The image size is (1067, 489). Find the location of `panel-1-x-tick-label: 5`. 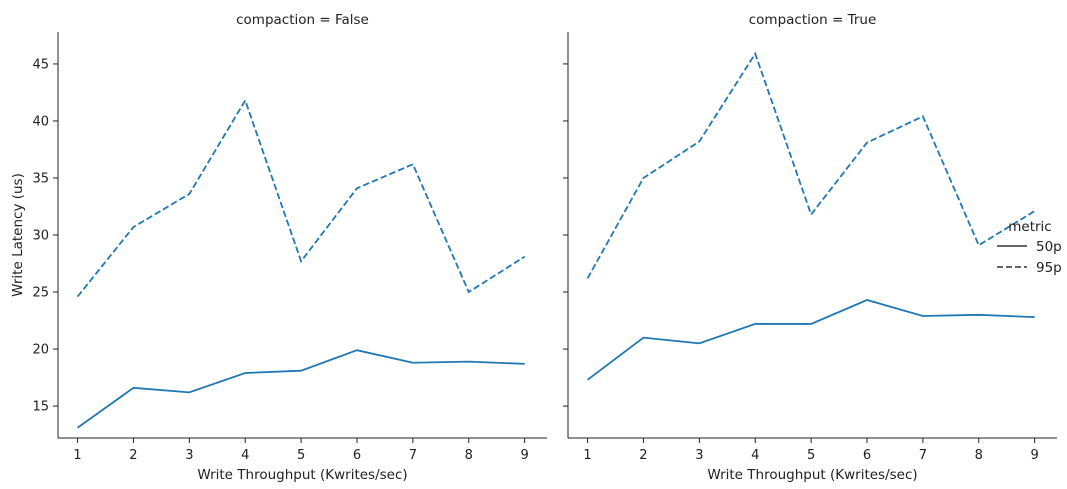

panel-1-x-tick-label: 5 is located at coordinates (301, 455).